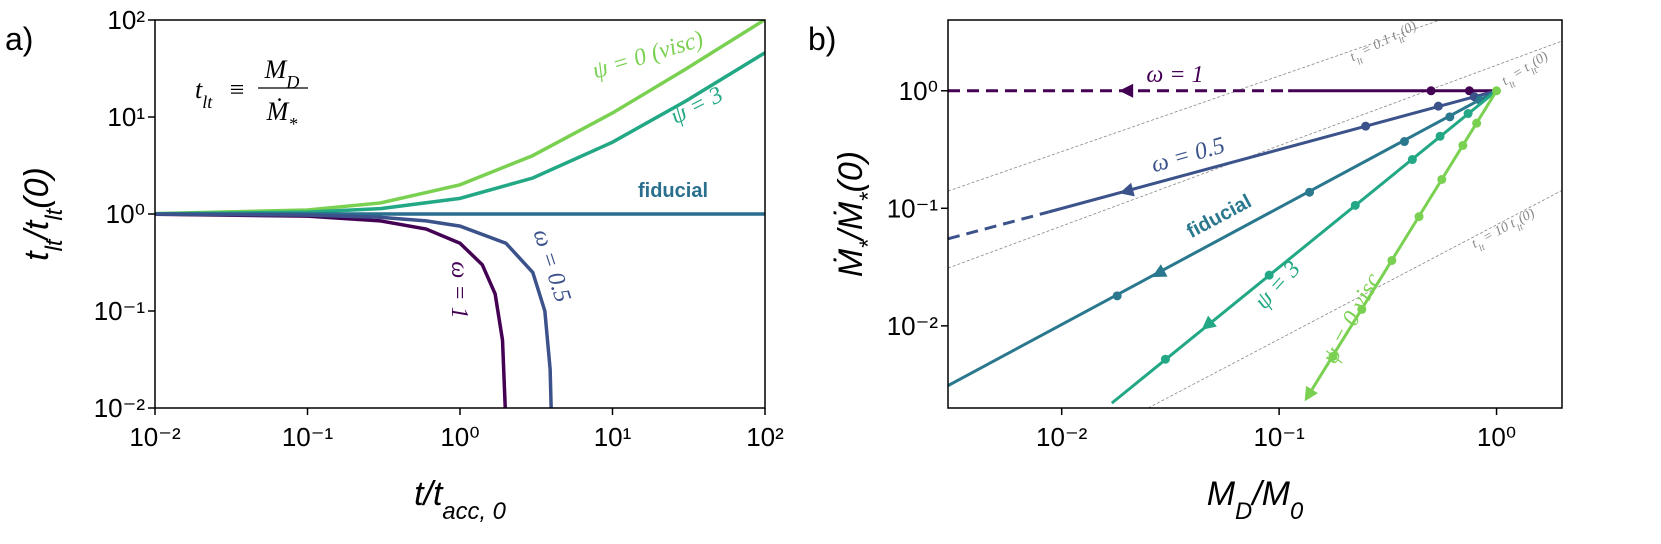  Describe the element at coordinates (1378, 44) in the screenshot. I see `text-part: = 0.1 t` at that location.